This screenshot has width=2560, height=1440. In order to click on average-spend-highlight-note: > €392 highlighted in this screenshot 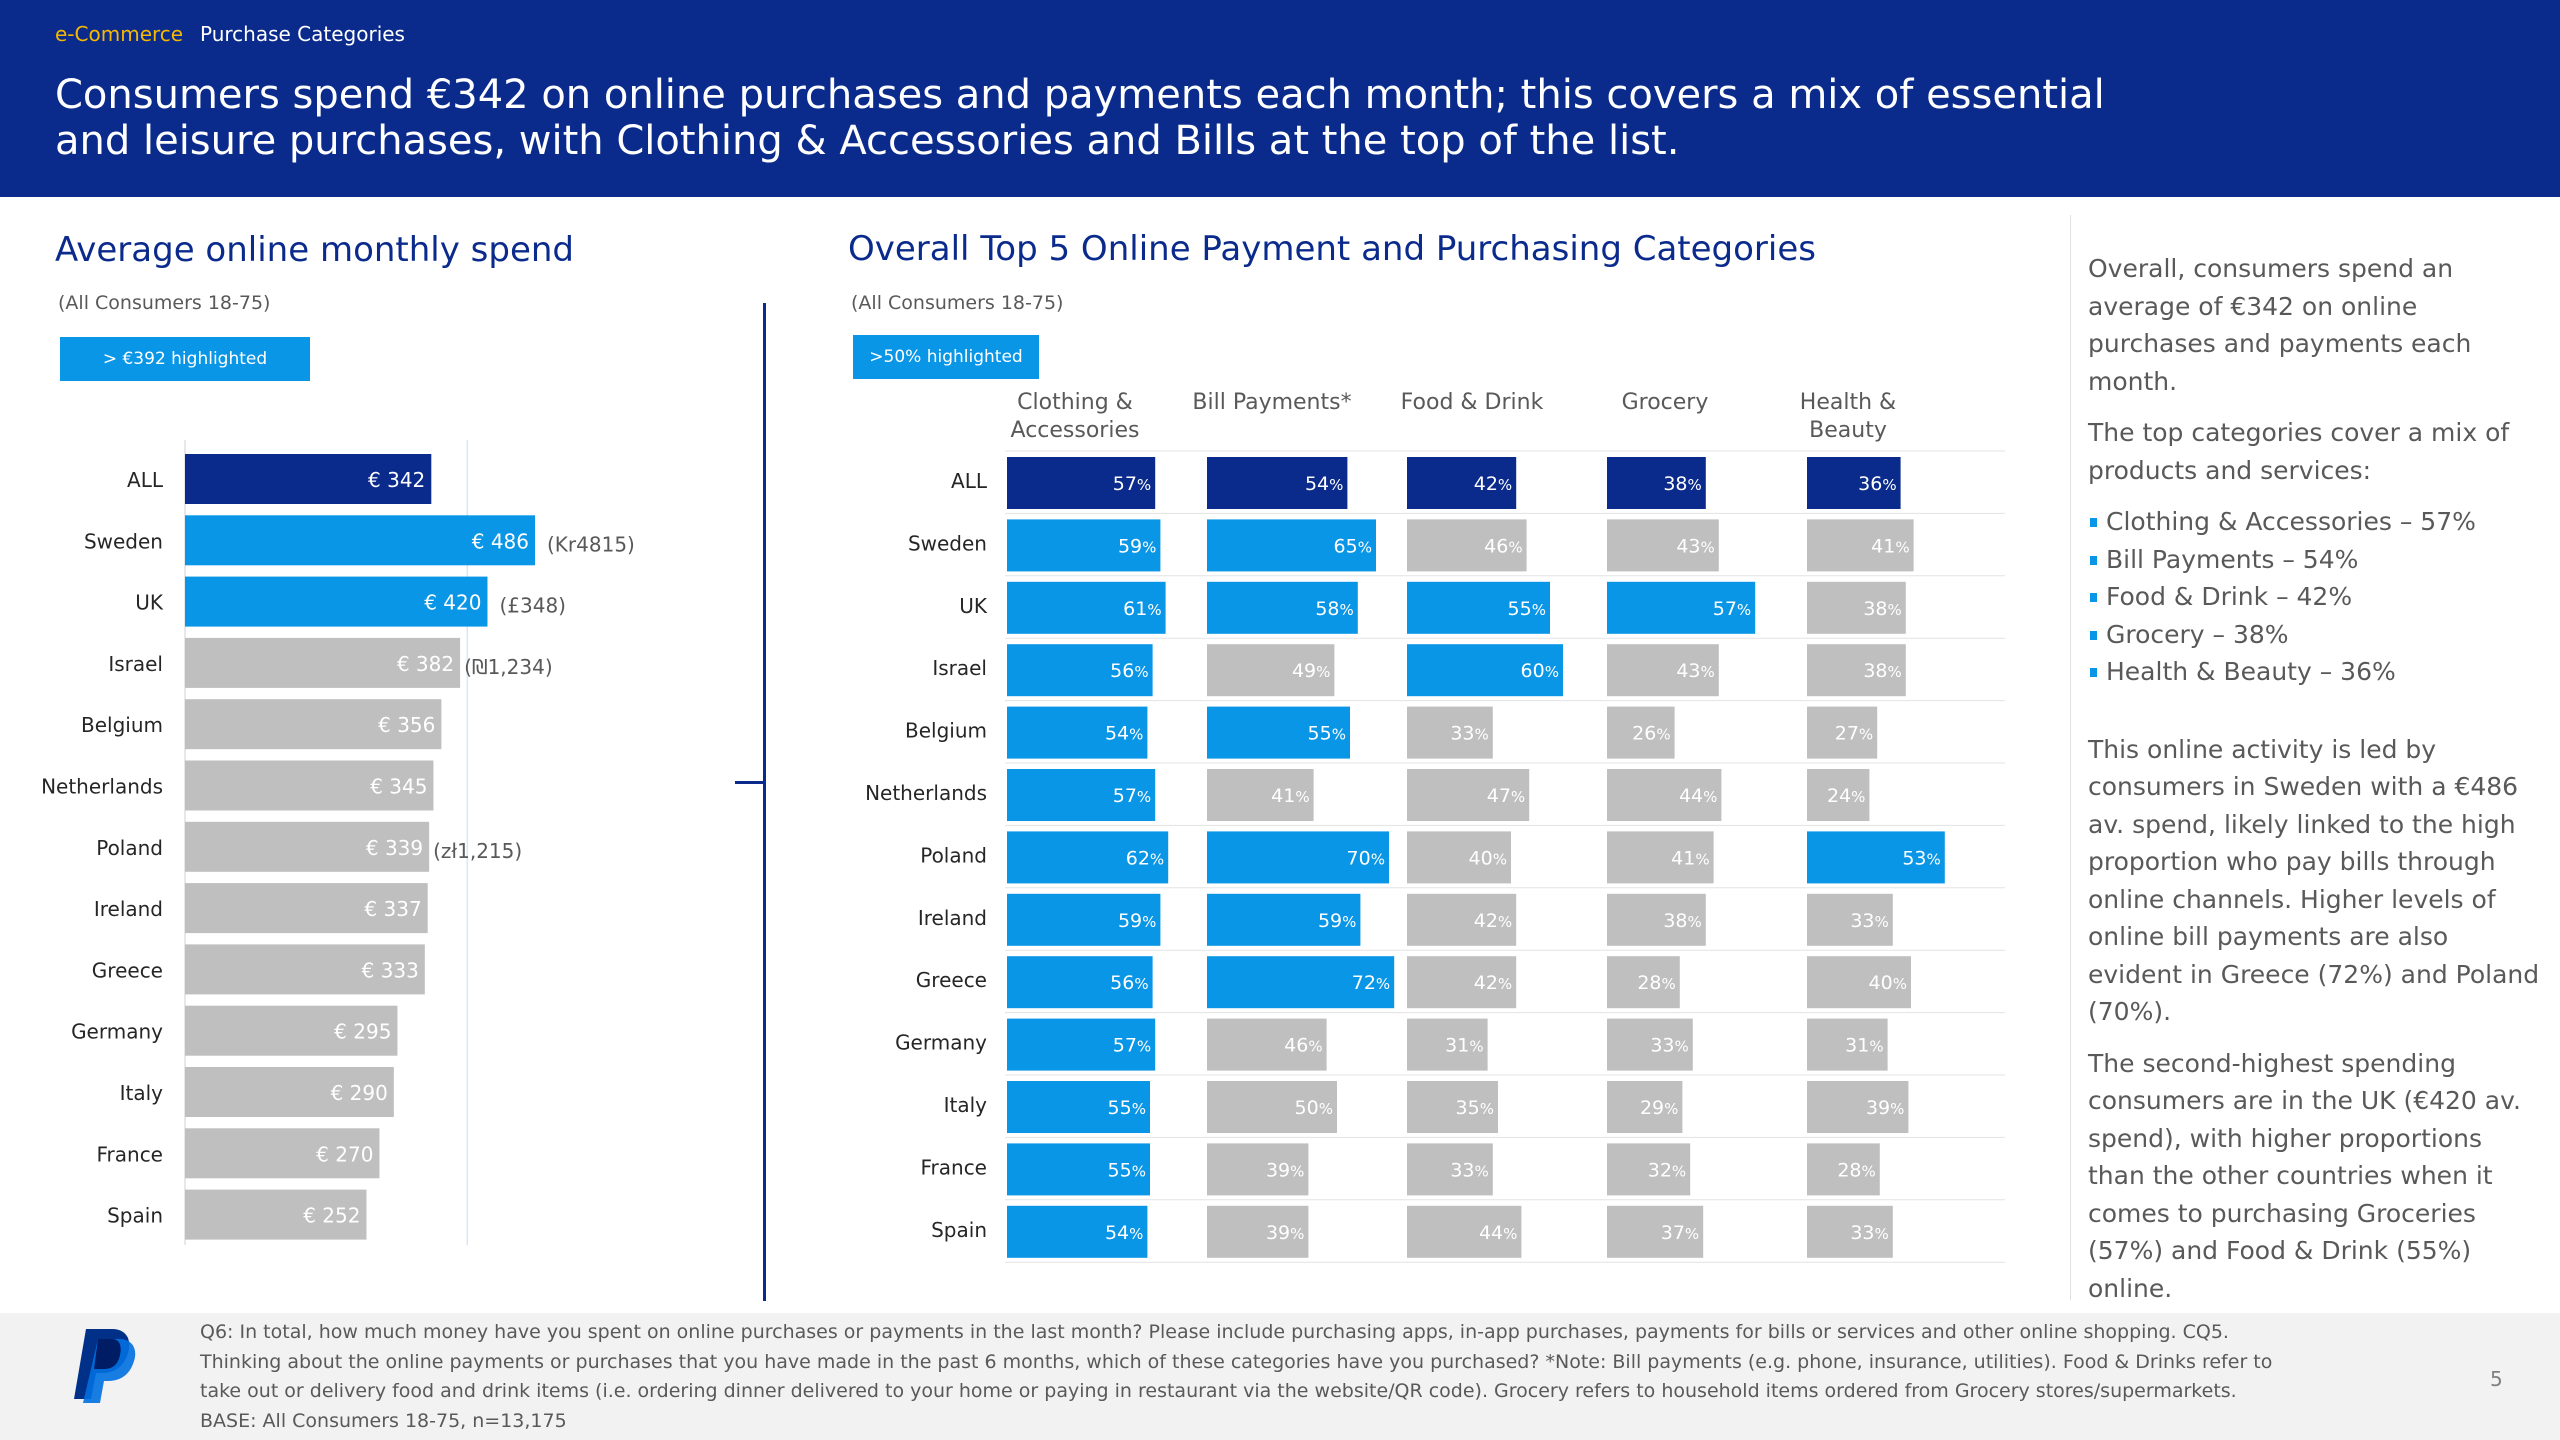, I will do `click(185, 359)`.